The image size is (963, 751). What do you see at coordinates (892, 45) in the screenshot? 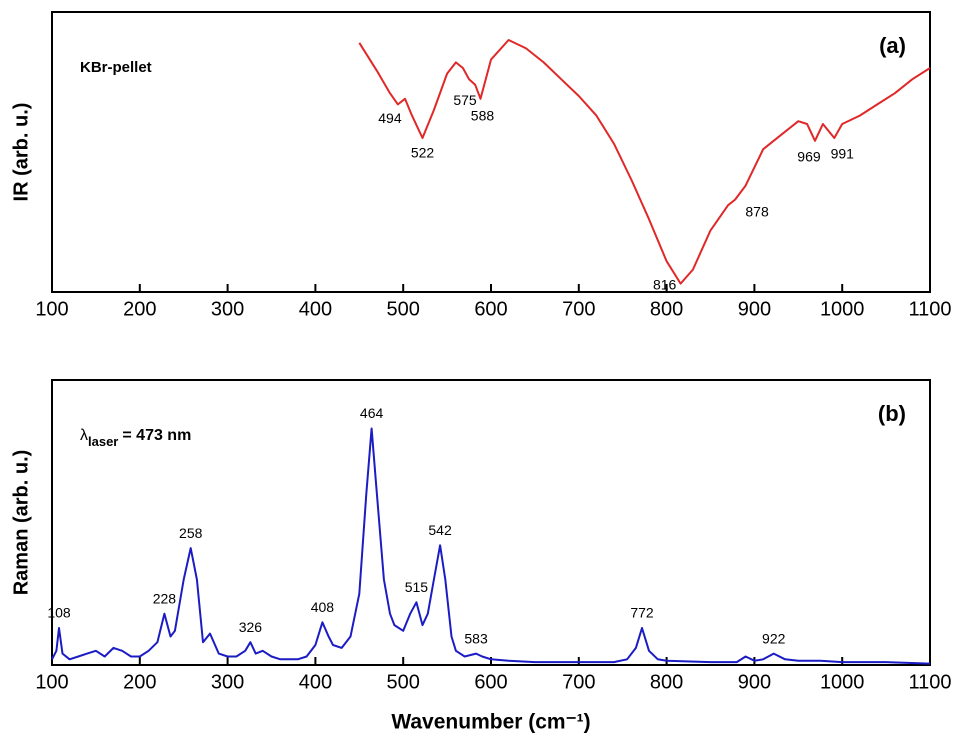
I see `panel-label: (a)` at bounding box center [892, 45].